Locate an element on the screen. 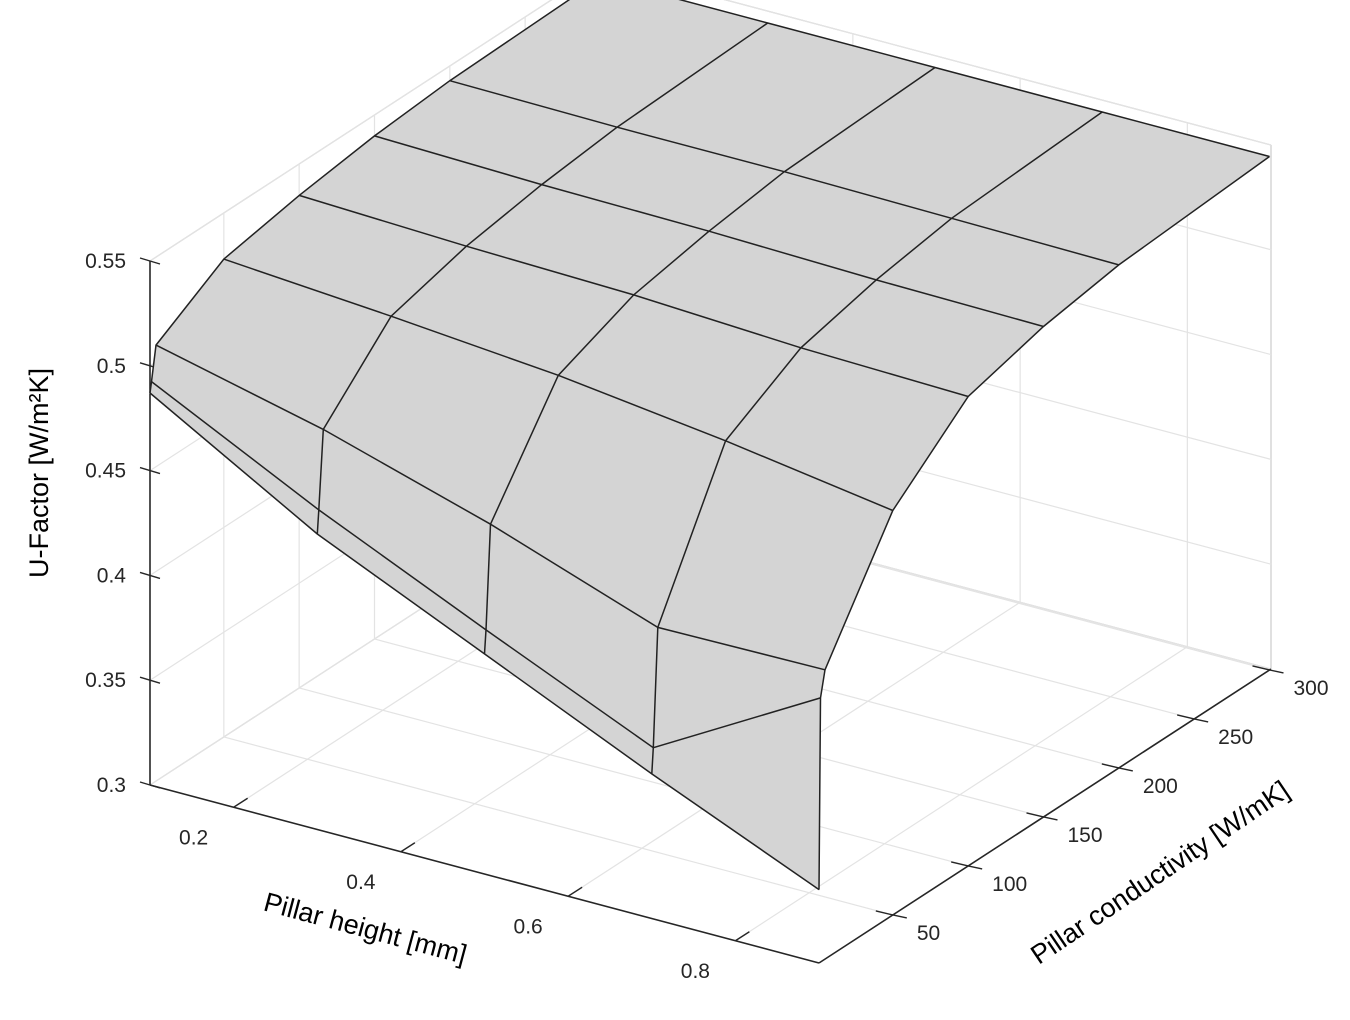  x-axis-line is located at coordinates (484, 874).